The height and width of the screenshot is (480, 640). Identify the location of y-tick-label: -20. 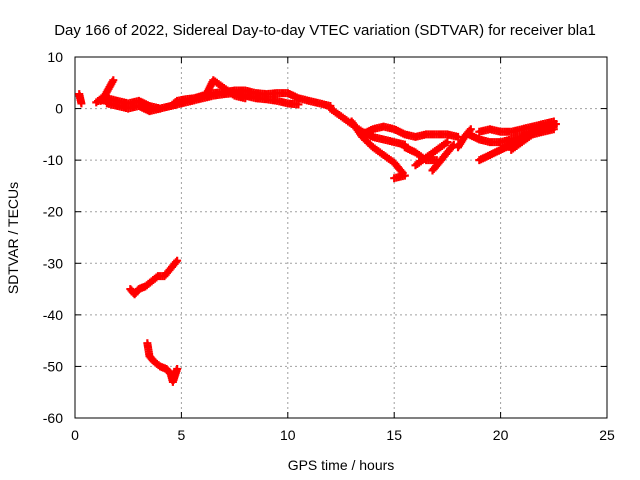
(53, 212).